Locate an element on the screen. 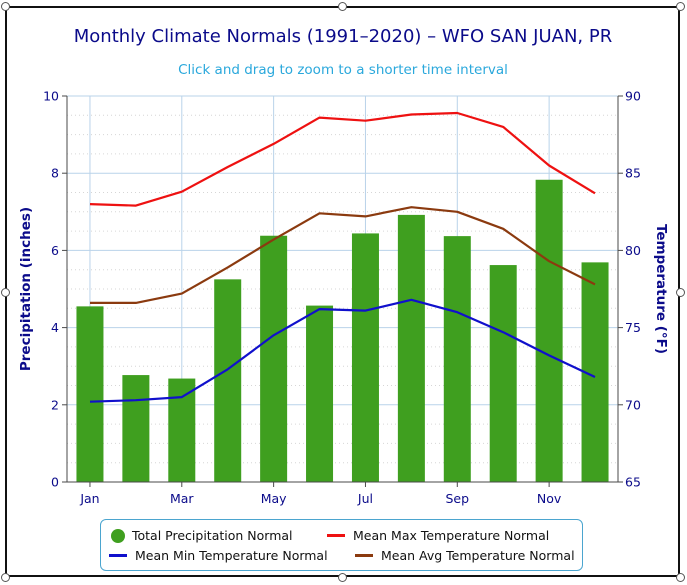  y-right-tick-label: 90 is located at coordinates (633, 96).